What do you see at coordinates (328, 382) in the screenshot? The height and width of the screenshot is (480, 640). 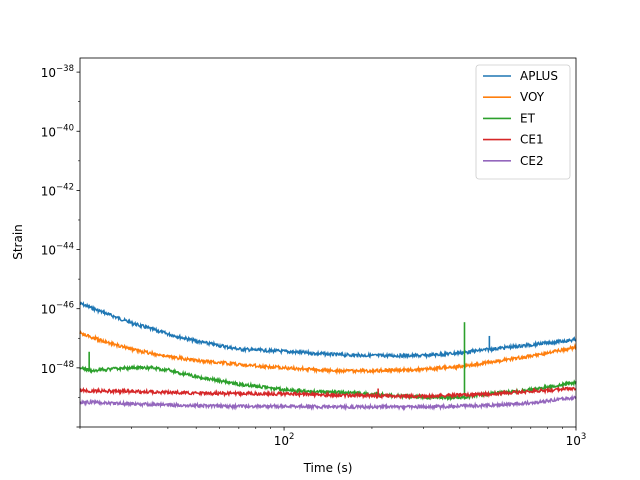 I see `series-line-et` at bounding box center [328, 382].